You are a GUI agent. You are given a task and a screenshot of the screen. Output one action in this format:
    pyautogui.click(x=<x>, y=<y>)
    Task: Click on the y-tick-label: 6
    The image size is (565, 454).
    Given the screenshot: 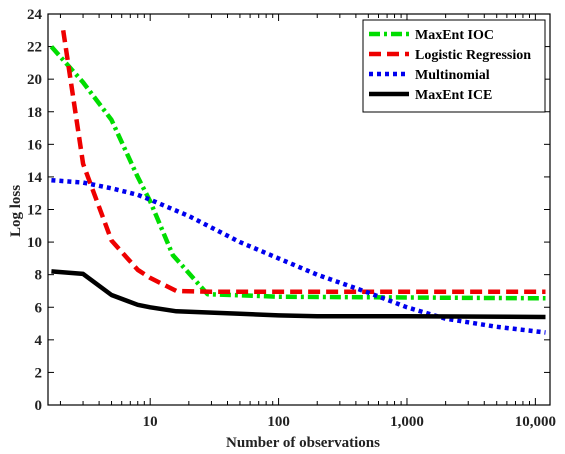 What is the action you would take?
    pyautogui.click(x=39, y=308)
    